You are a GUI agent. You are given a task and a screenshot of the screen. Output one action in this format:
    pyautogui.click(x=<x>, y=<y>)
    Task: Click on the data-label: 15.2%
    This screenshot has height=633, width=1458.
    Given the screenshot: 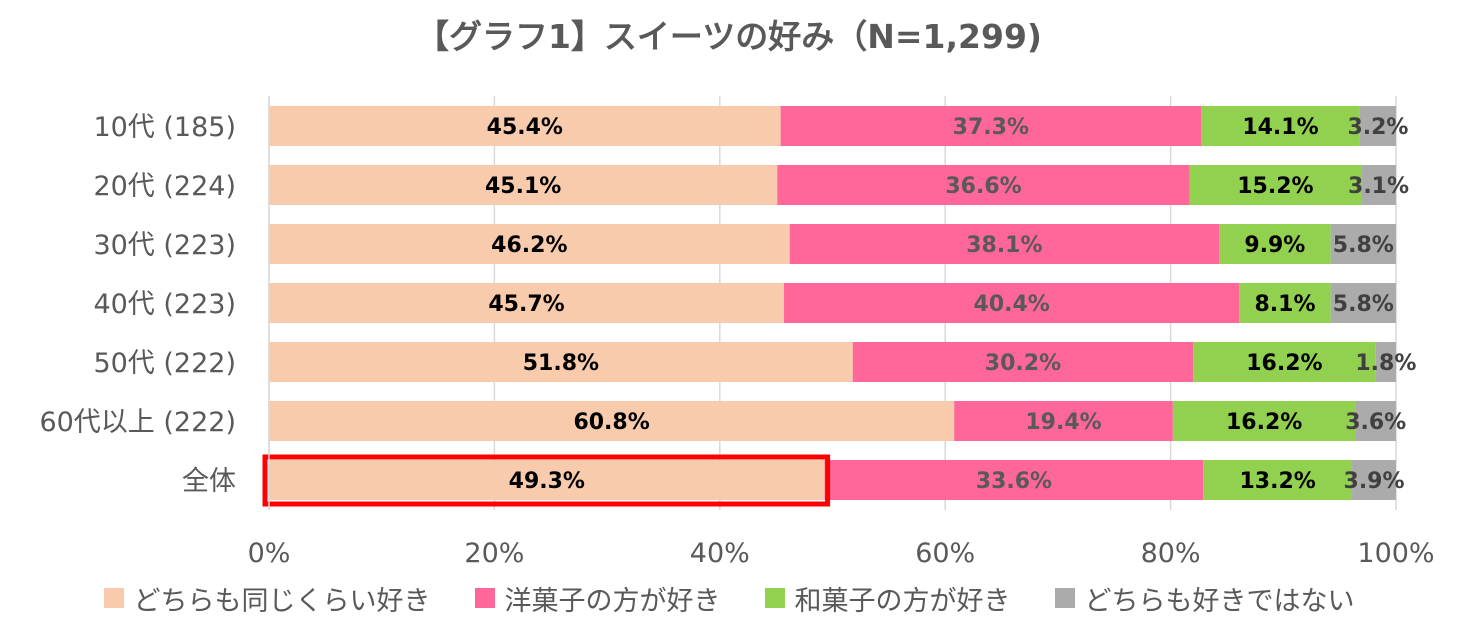 What is the action you would take?
    pyautogui.click(x=1275, y=186)
    